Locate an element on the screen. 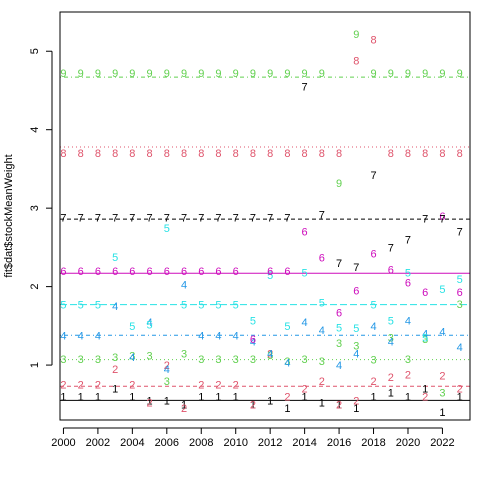 This screenshot has width=480, height=480. x-tick-label: 2012 is located at coordinates (270, 443).